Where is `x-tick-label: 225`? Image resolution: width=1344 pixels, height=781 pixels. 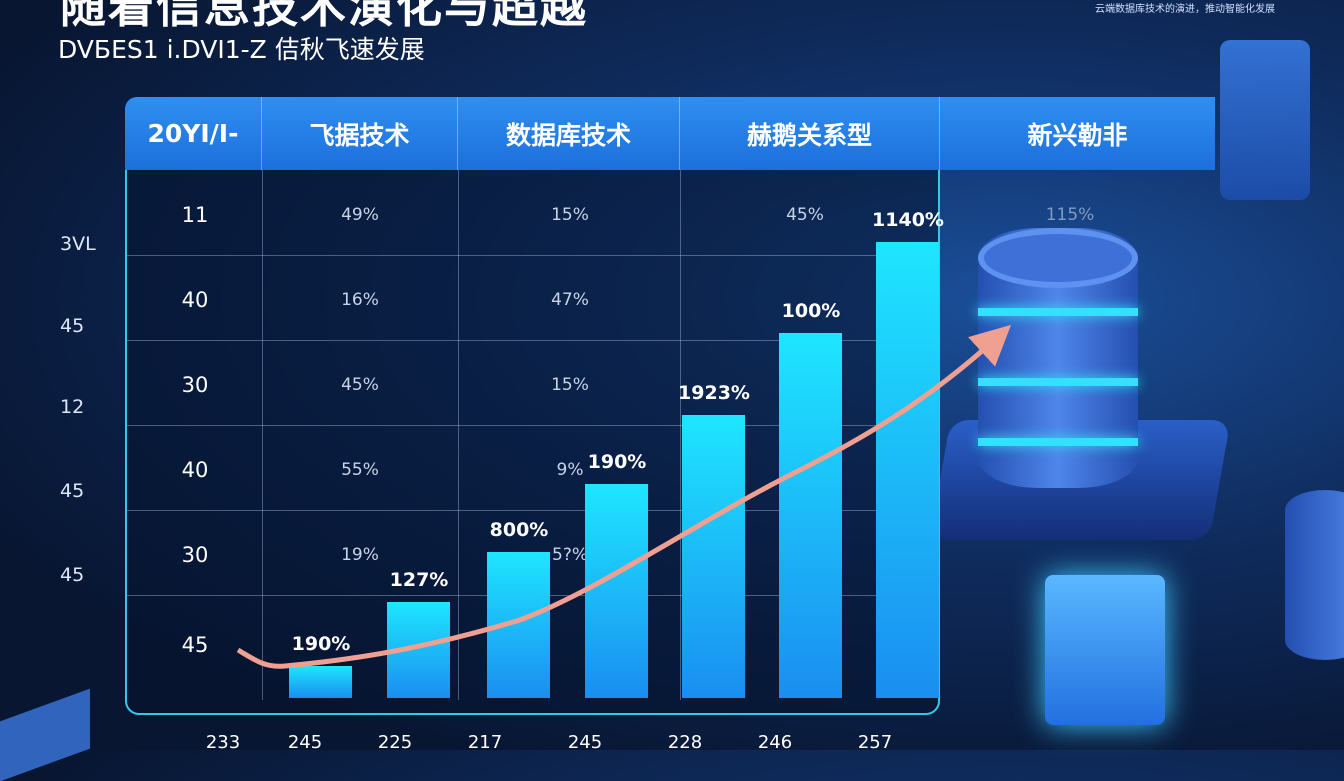 x-tick-label: 225 is located at coordinates (395, 742).